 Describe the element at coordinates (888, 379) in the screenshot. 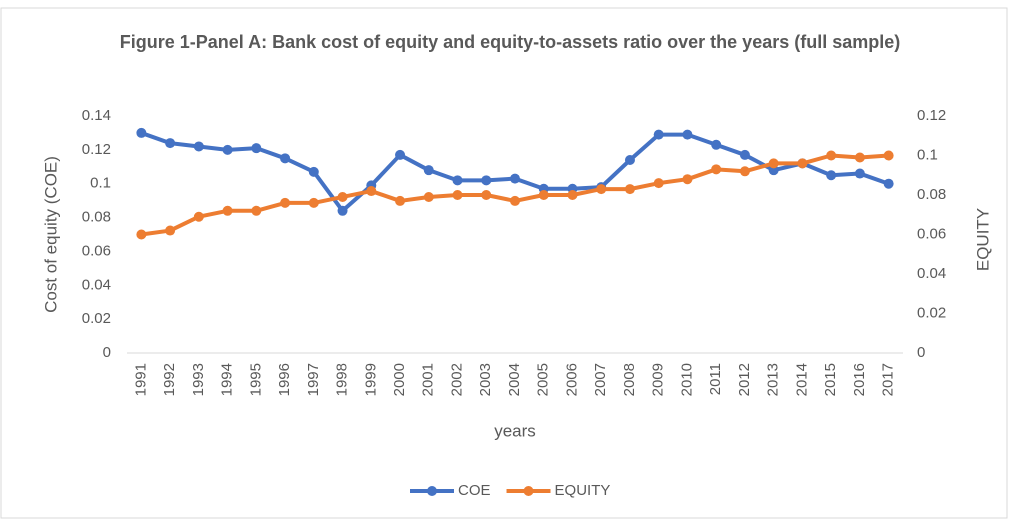

I see `x-tick-label: 2017` at that location.